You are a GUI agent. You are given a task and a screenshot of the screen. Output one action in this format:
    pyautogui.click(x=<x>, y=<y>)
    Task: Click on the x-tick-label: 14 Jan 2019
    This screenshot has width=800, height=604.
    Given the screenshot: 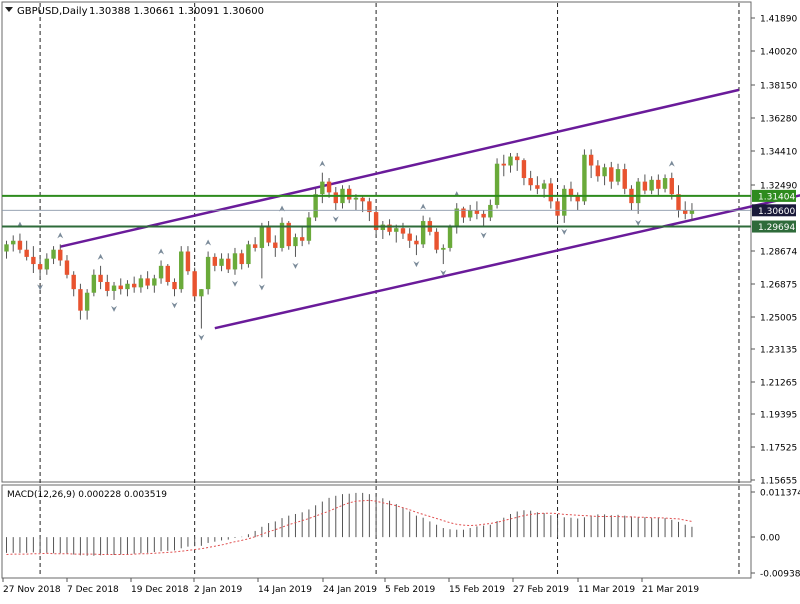 What is the action you would take?
    pyautogui.click(x=285, y=590)
    